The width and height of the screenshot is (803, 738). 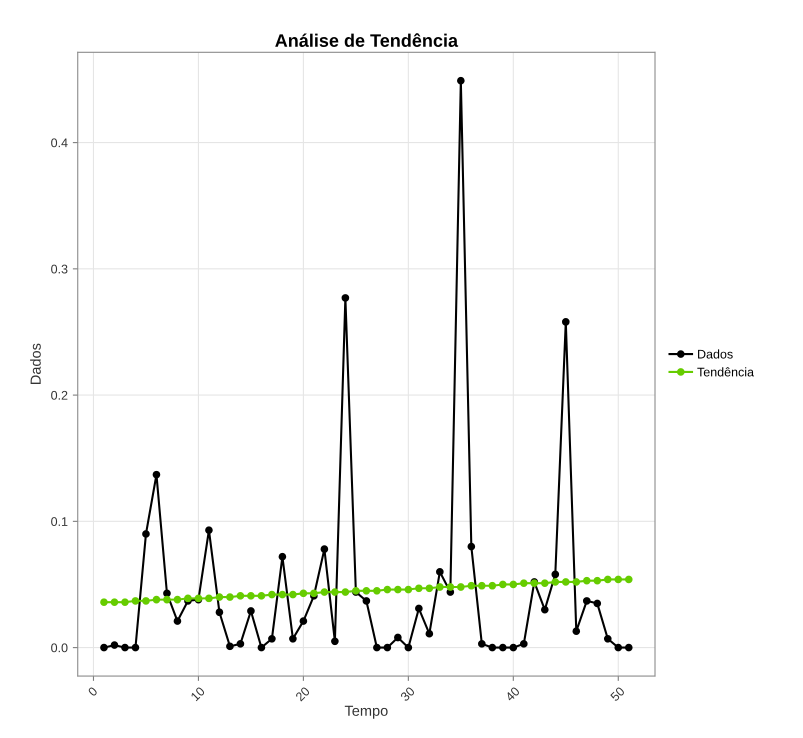 I want to click on y-tick-label: 0.1, so click(x=59, y=521).